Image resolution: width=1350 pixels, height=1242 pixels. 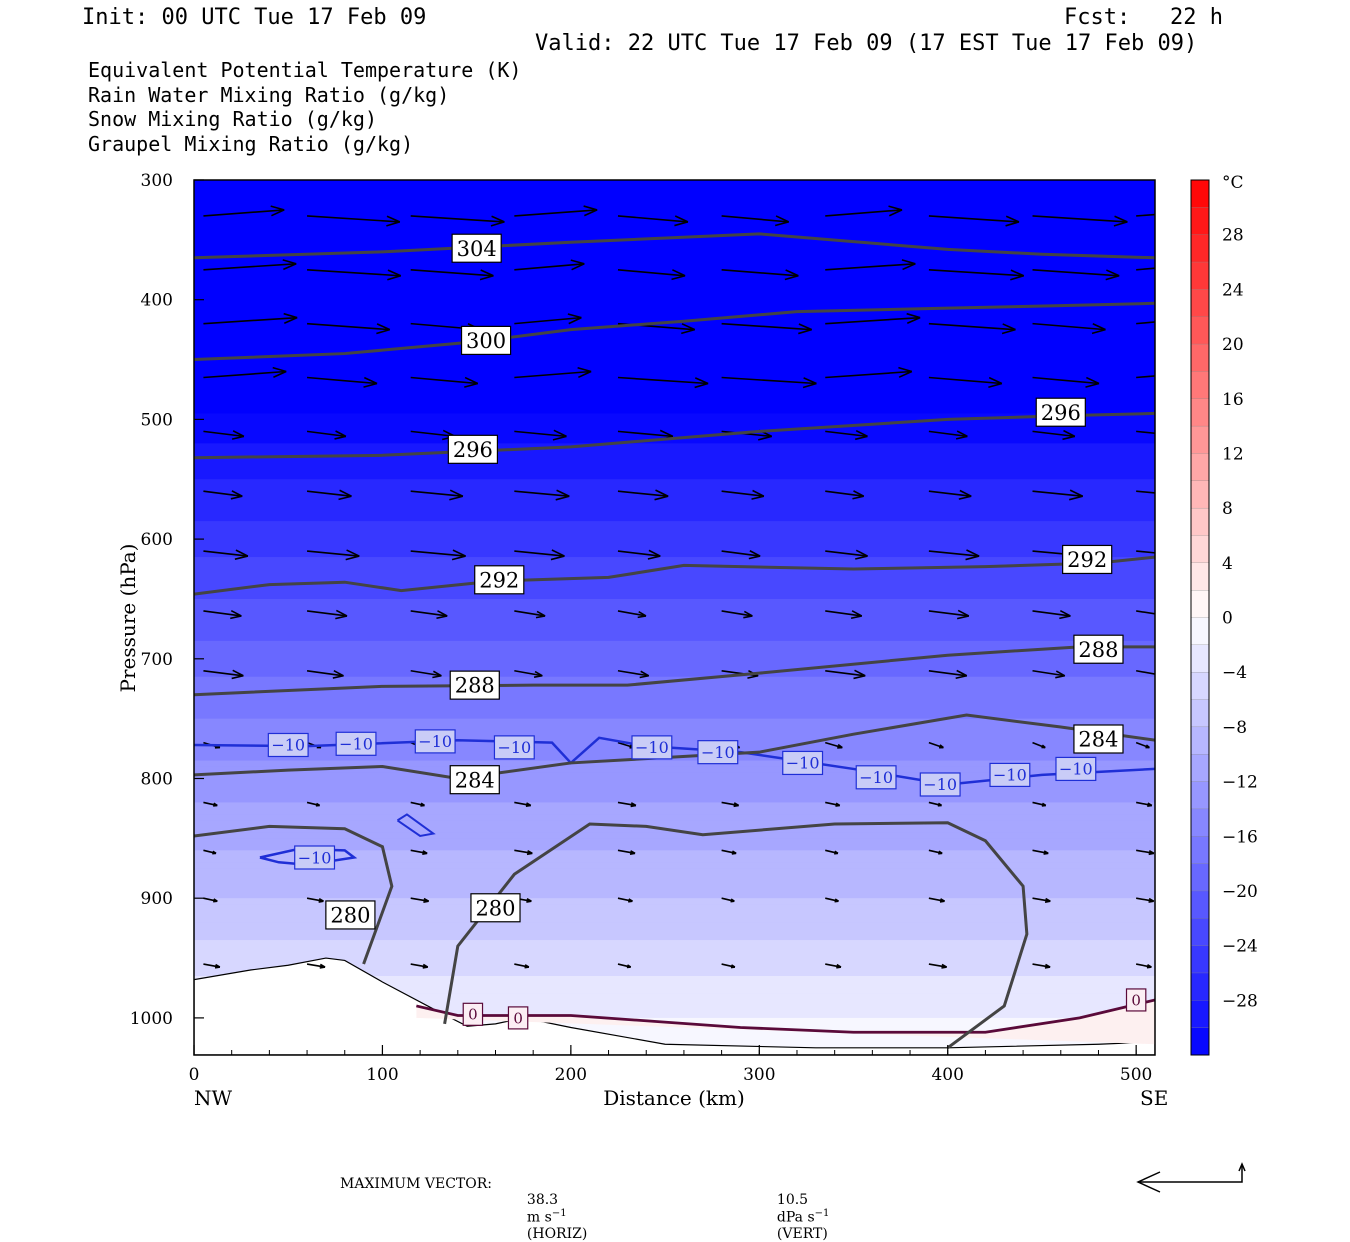 I want to click on colorbar-label: −4, so click(x=1234, y=673).